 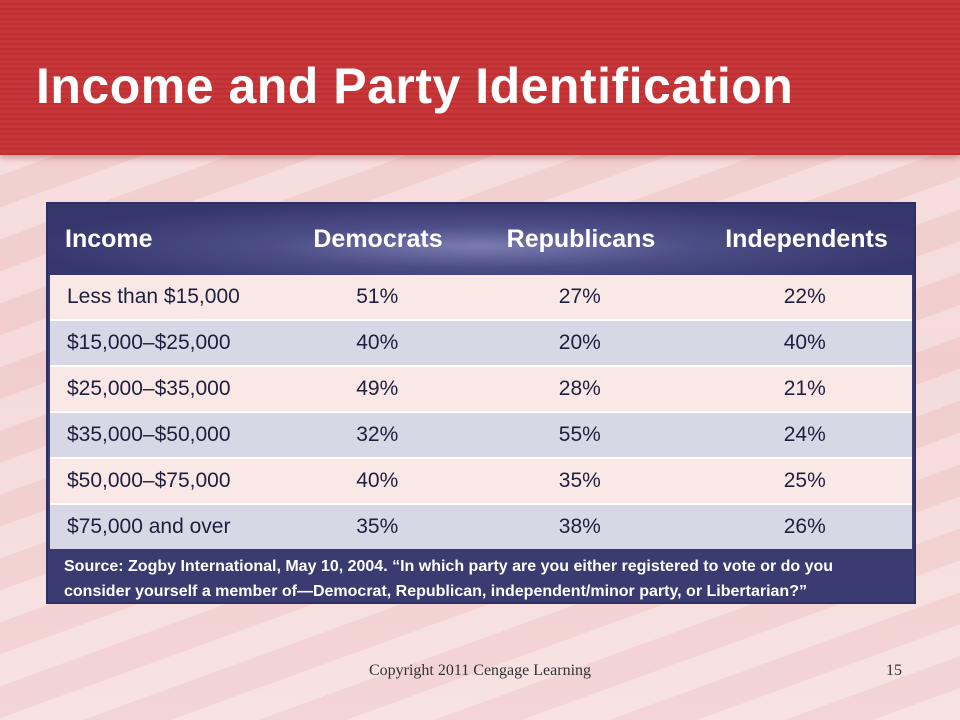 I want to click on republicans-cell: 35%, so click(x=579, y=480).